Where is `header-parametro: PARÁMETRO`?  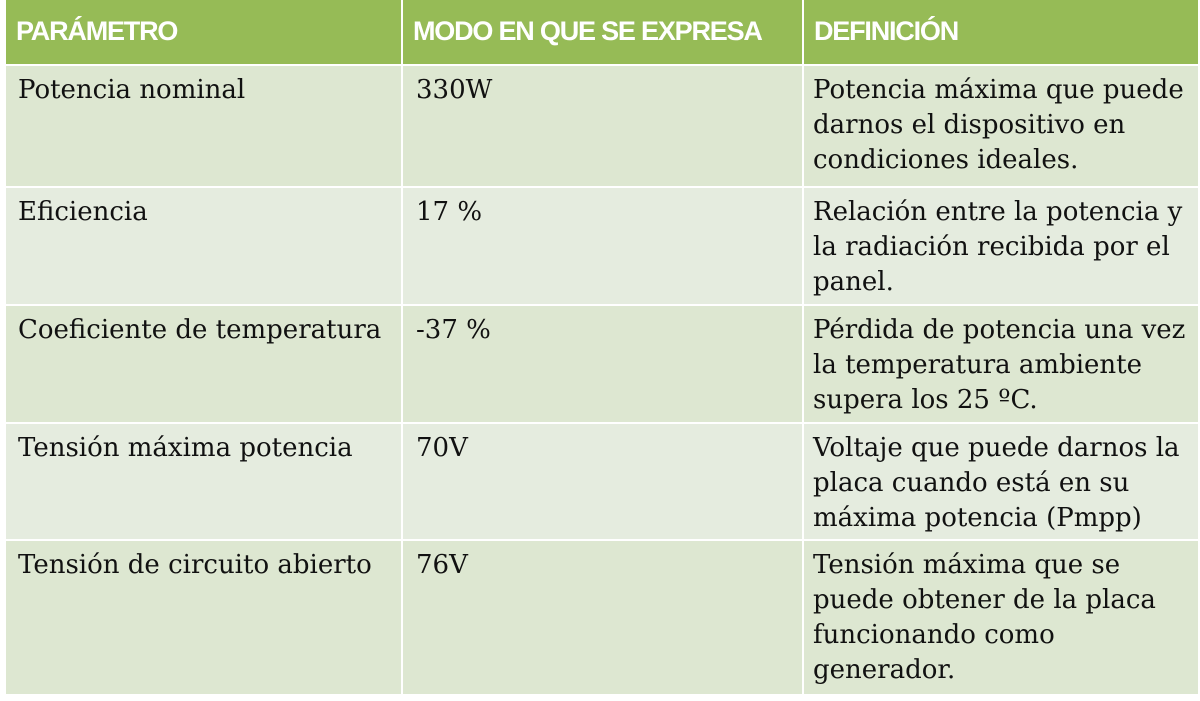
header-parametro: PARÁMETRO is located at coordinates (204, 33).